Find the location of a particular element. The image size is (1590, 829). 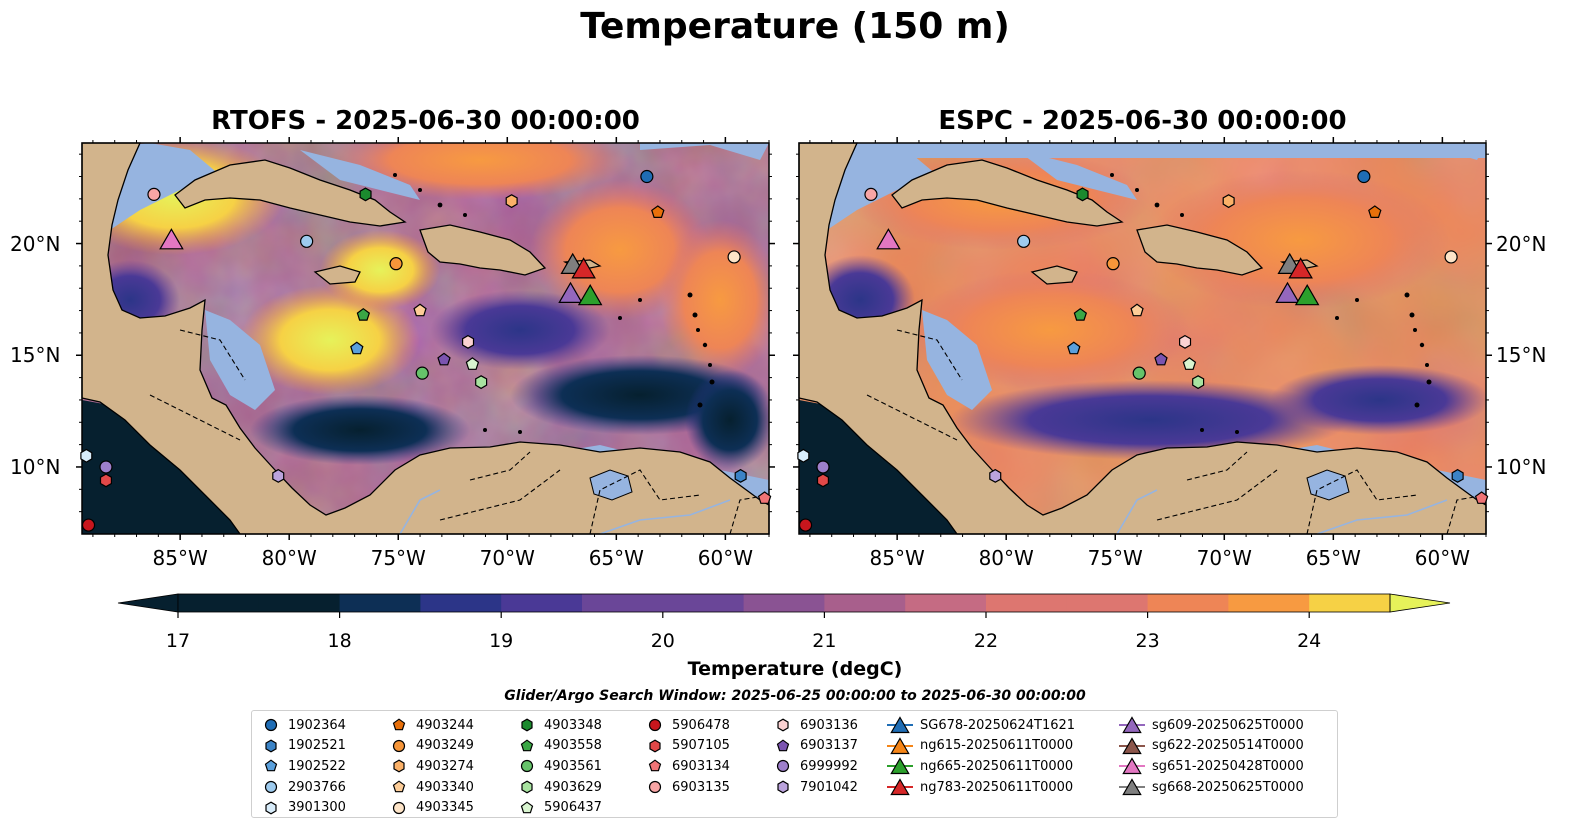

legend-column: 4903348 4903558 4903561 4903629 5906437 is located at coordinates (559, 766).